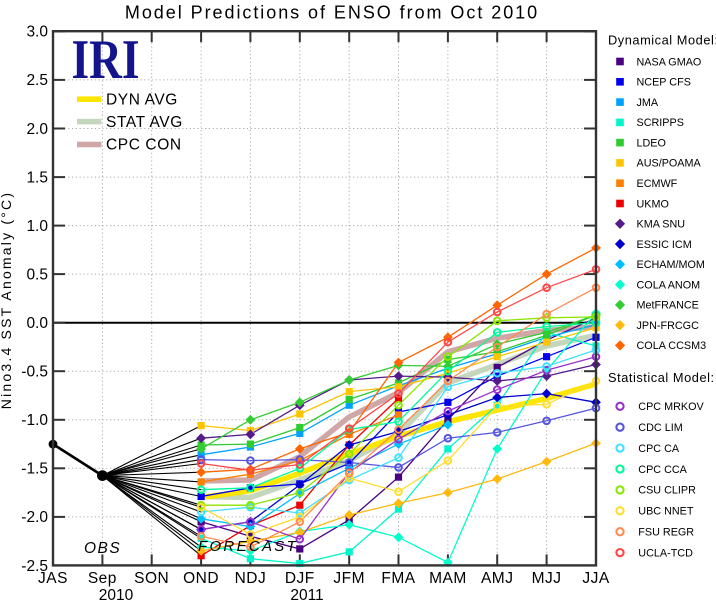  What do you see at coordinates (666, 512) in the screenshot?
I see `svg-text: UBC NNET` at bounding box center [666, 512].